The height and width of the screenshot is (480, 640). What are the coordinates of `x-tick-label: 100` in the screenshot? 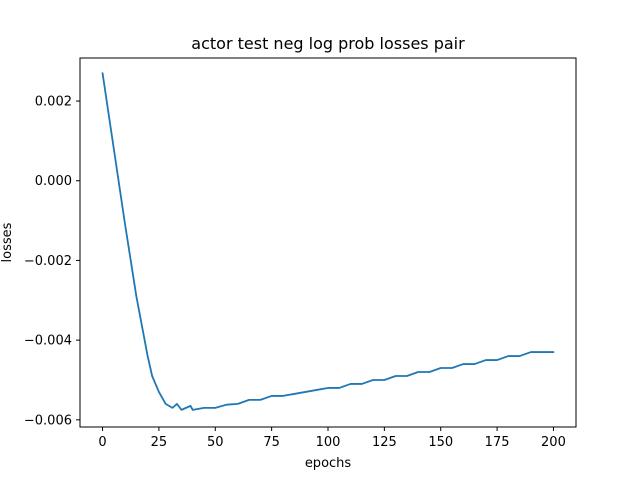 It's located at (328, 442).